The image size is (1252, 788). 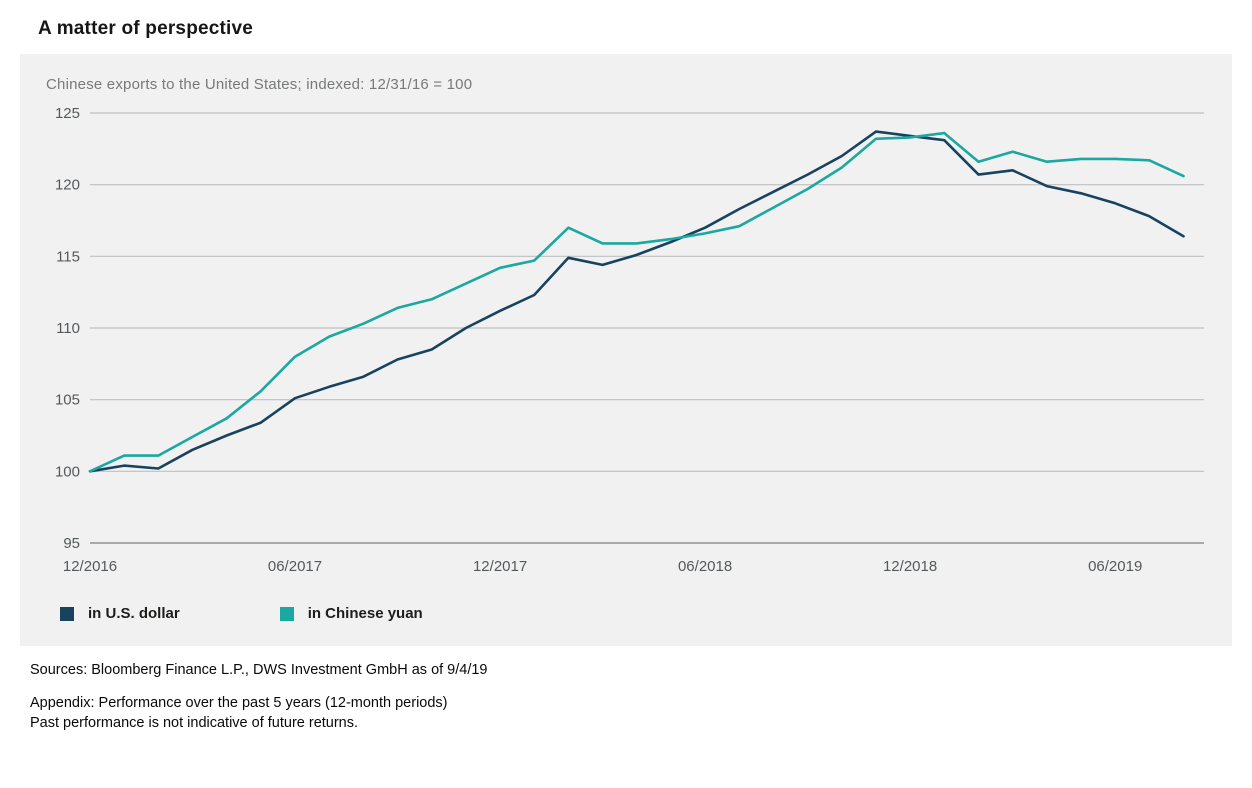 I want to click on legend-item-usd: in U.S. dollar, so click(x=120, y=613).